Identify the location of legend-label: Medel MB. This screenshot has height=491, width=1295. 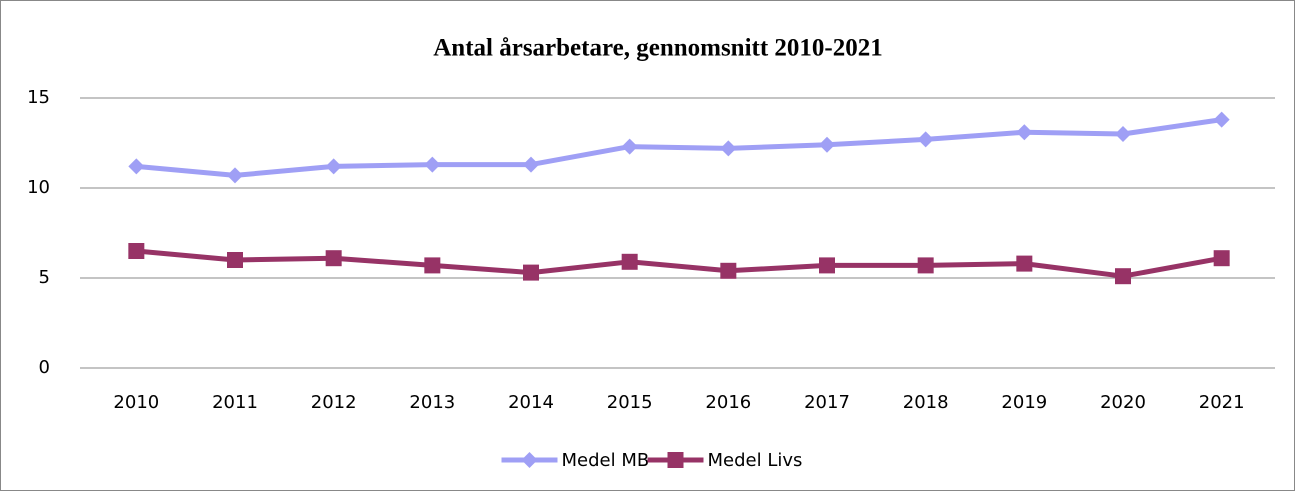
(606, 460).